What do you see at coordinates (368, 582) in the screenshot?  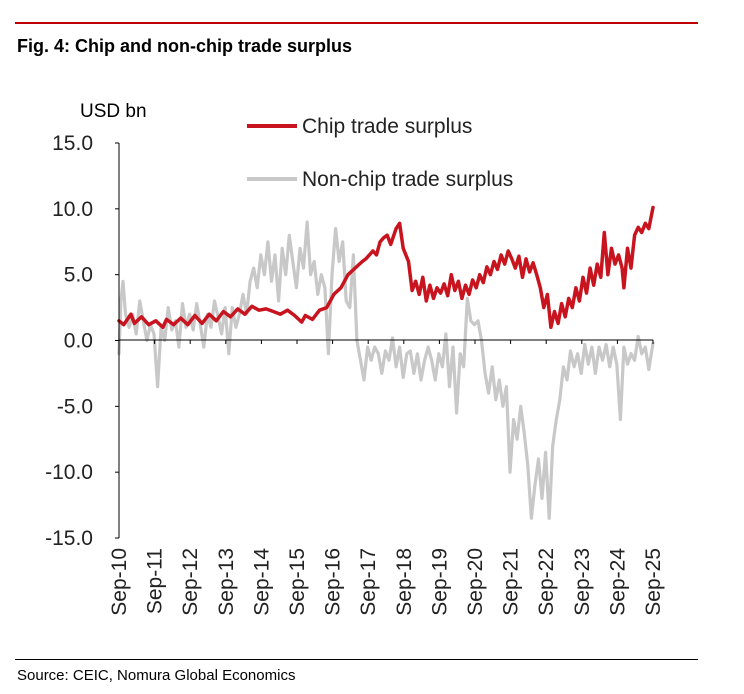 I see `x-tick-label: Sep-17` at bounding box center [368, 582].